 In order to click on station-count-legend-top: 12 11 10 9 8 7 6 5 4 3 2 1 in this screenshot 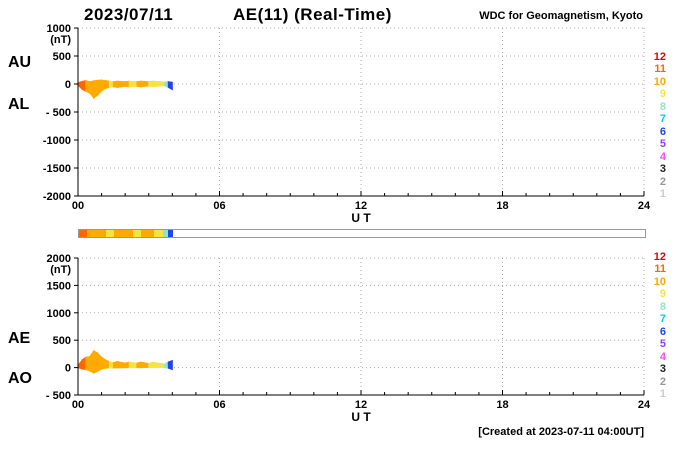, I will do `click(657, 127)`.